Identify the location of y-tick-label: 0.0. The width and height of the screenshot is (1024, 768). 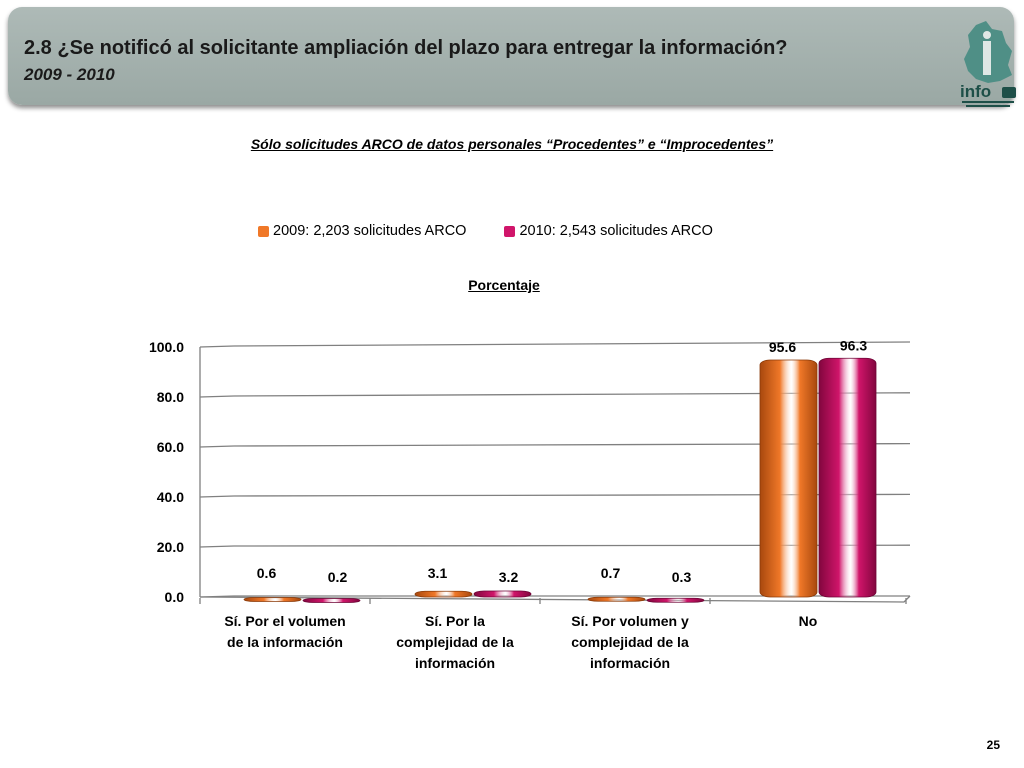
(175, 597).